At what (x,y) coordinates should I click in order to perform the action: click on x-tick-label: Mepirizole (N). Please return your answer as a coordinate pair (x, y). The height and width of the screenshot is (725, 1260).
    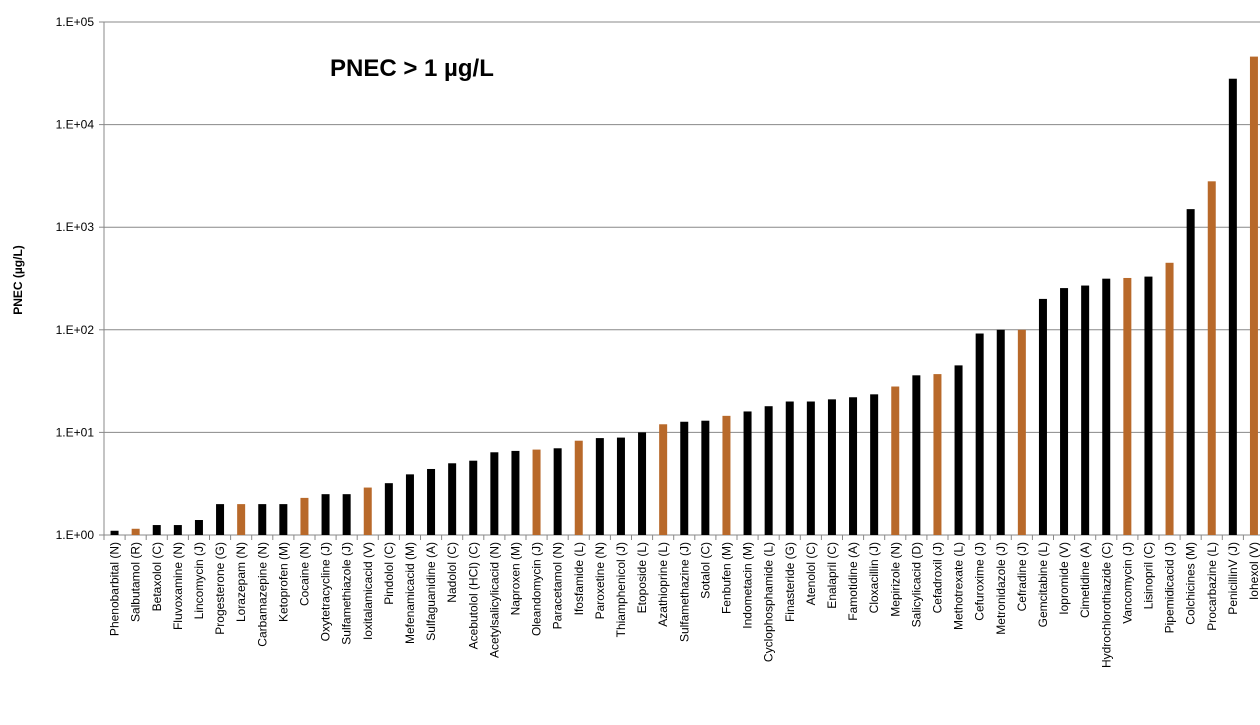
    Looking at the image, I should click on (895, 579).